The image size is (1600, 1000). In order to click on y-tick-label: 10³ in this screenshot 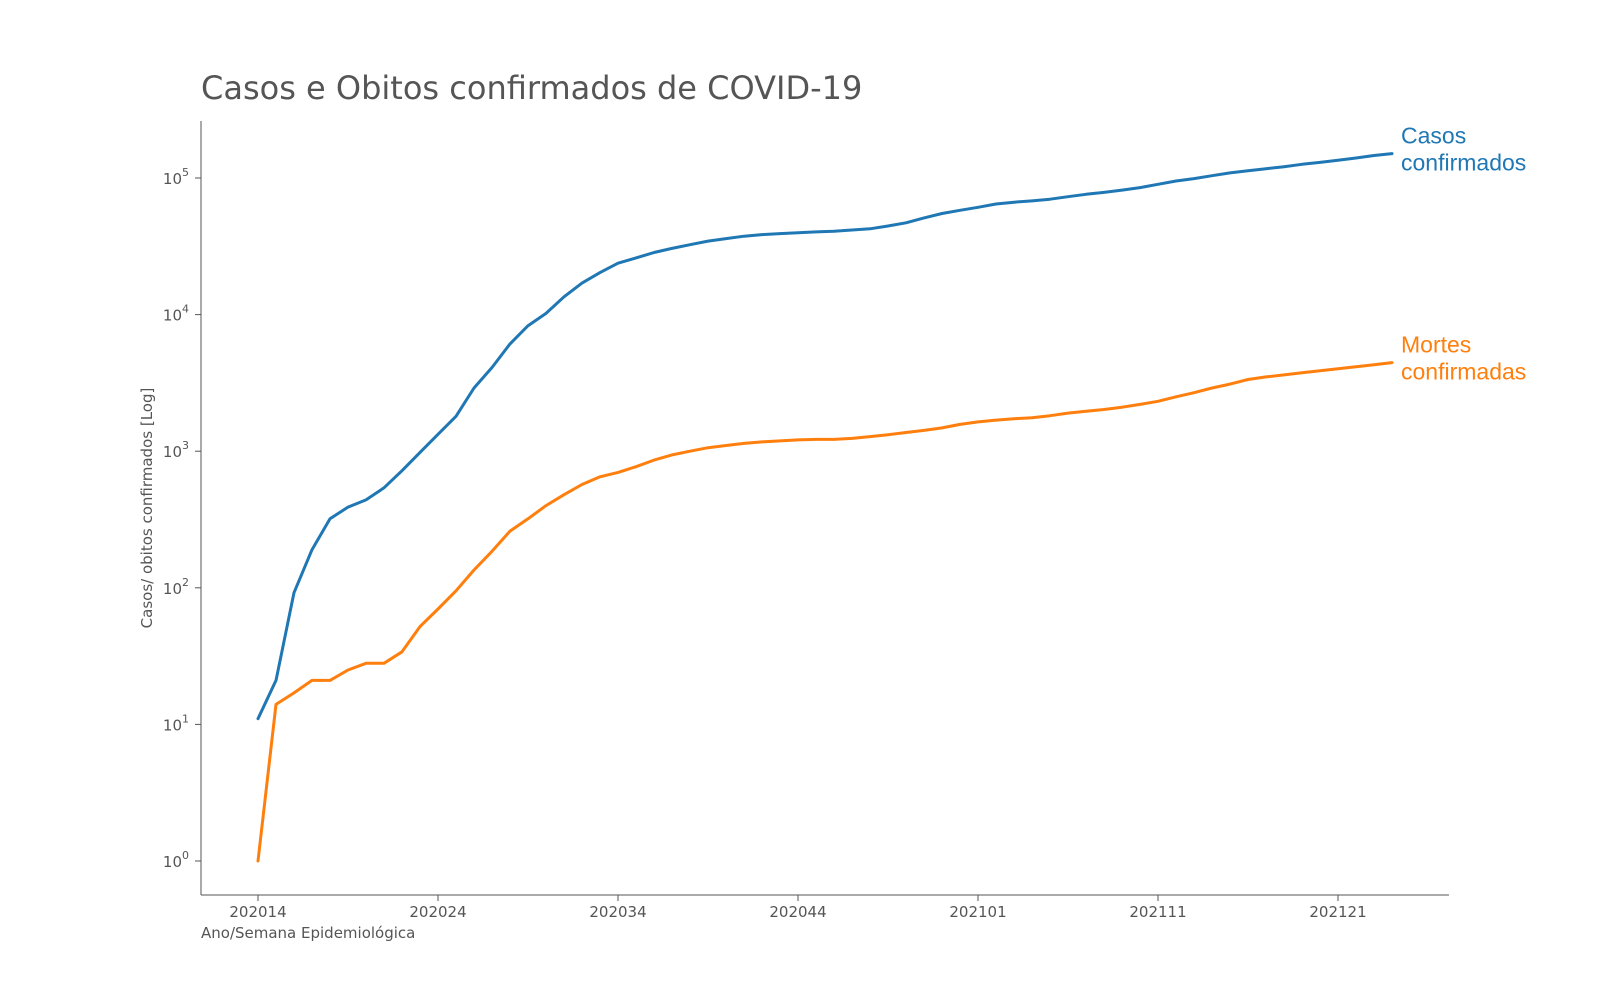, I will do `click(176, 450)`.